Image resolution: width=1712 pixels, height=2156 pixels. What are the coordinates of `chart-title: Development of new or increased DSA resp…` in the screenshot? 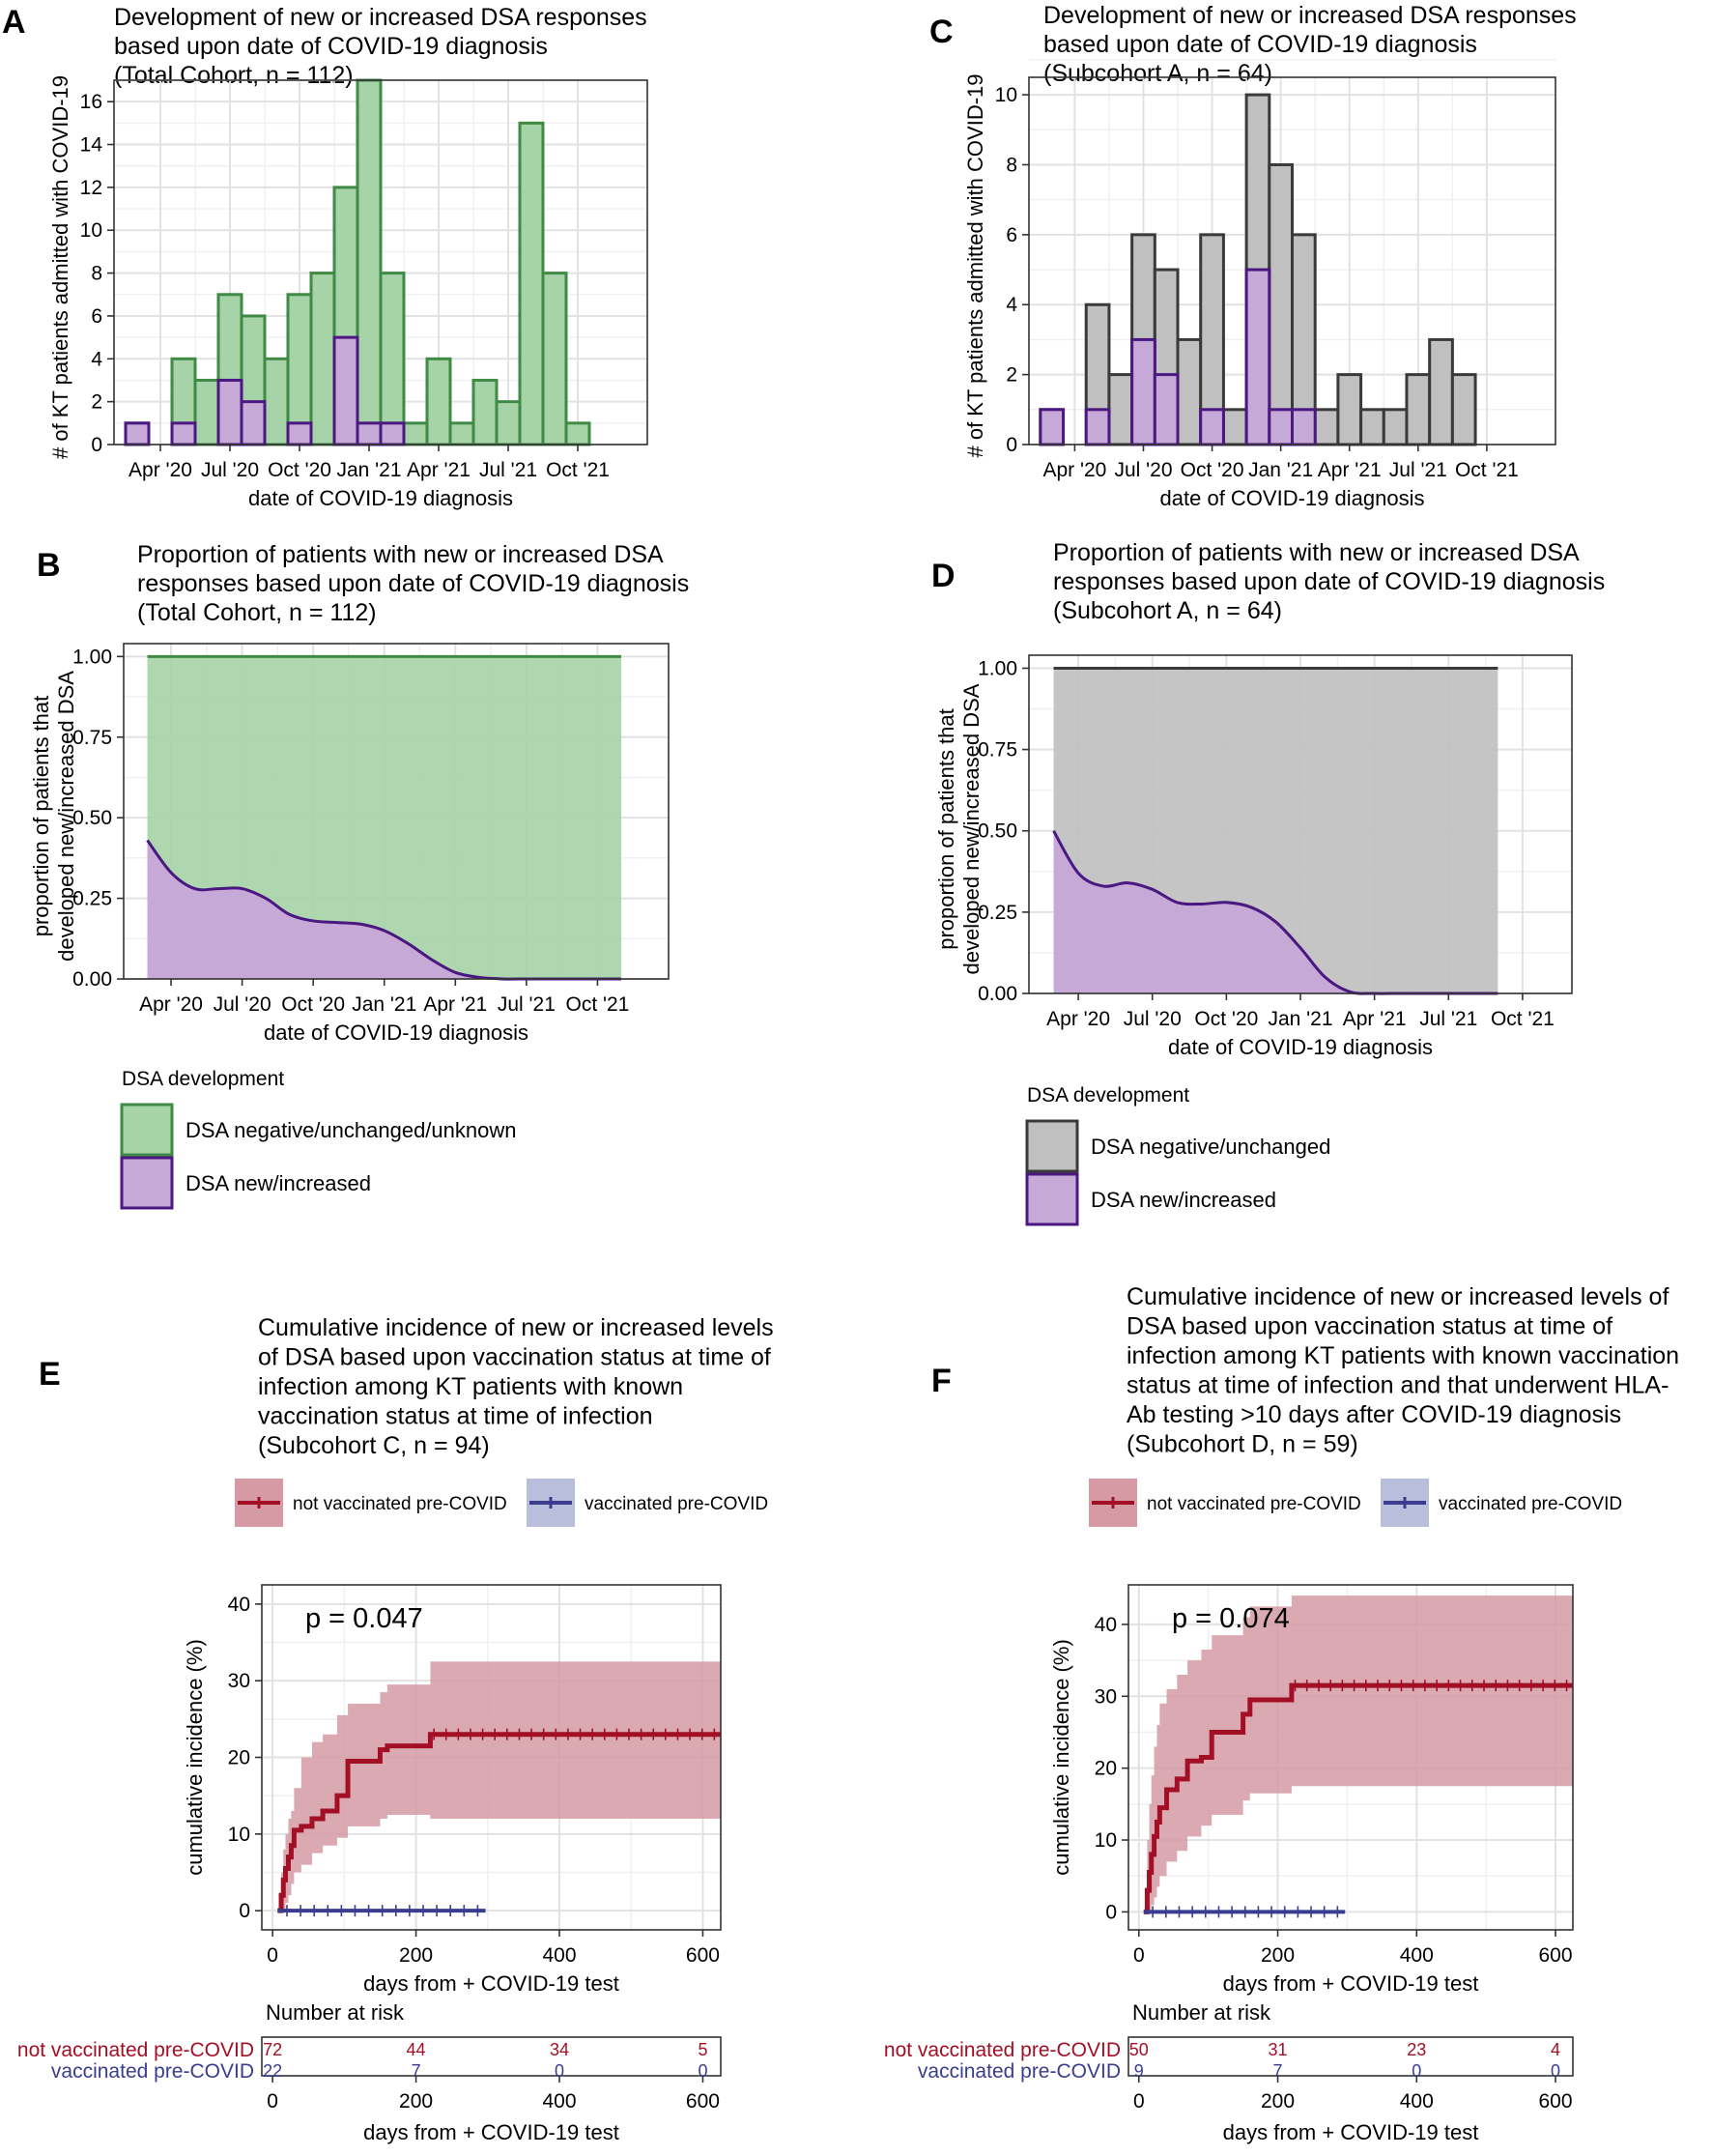 It's located at (1310, 15).